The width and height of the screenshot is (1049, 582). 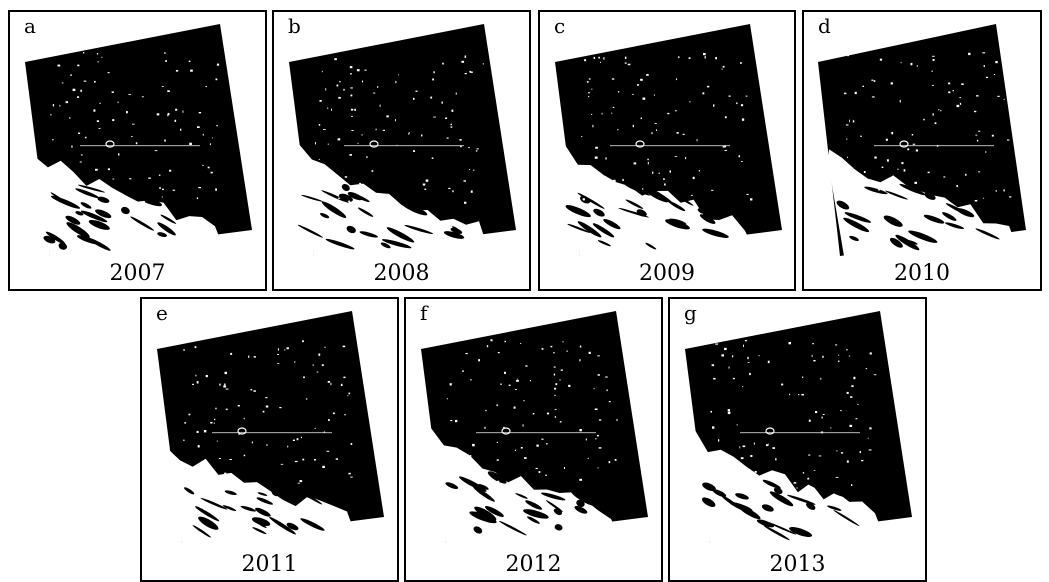 What do you see at coordinates (533, 564) in the screenshot?
I see `panel-year: 2012` at bounding box center [533, 564].